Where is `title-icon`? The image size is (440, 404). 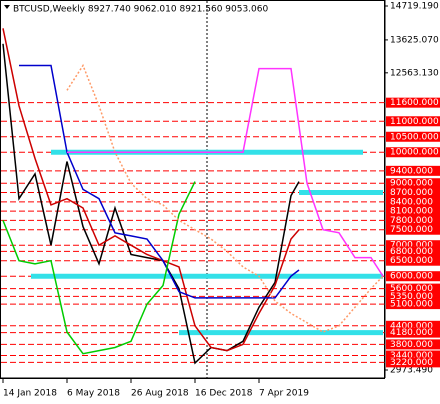
title-icon is located at coordinates (7, 7).